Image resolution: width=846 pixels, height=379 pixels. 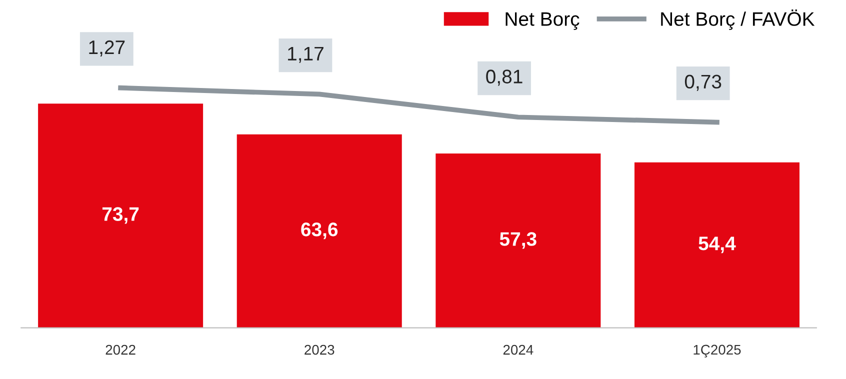 What do you see at coordinates (107, 48) in the screenshot?
I see `data-label: 1,27` at bounding box center [107, 48].